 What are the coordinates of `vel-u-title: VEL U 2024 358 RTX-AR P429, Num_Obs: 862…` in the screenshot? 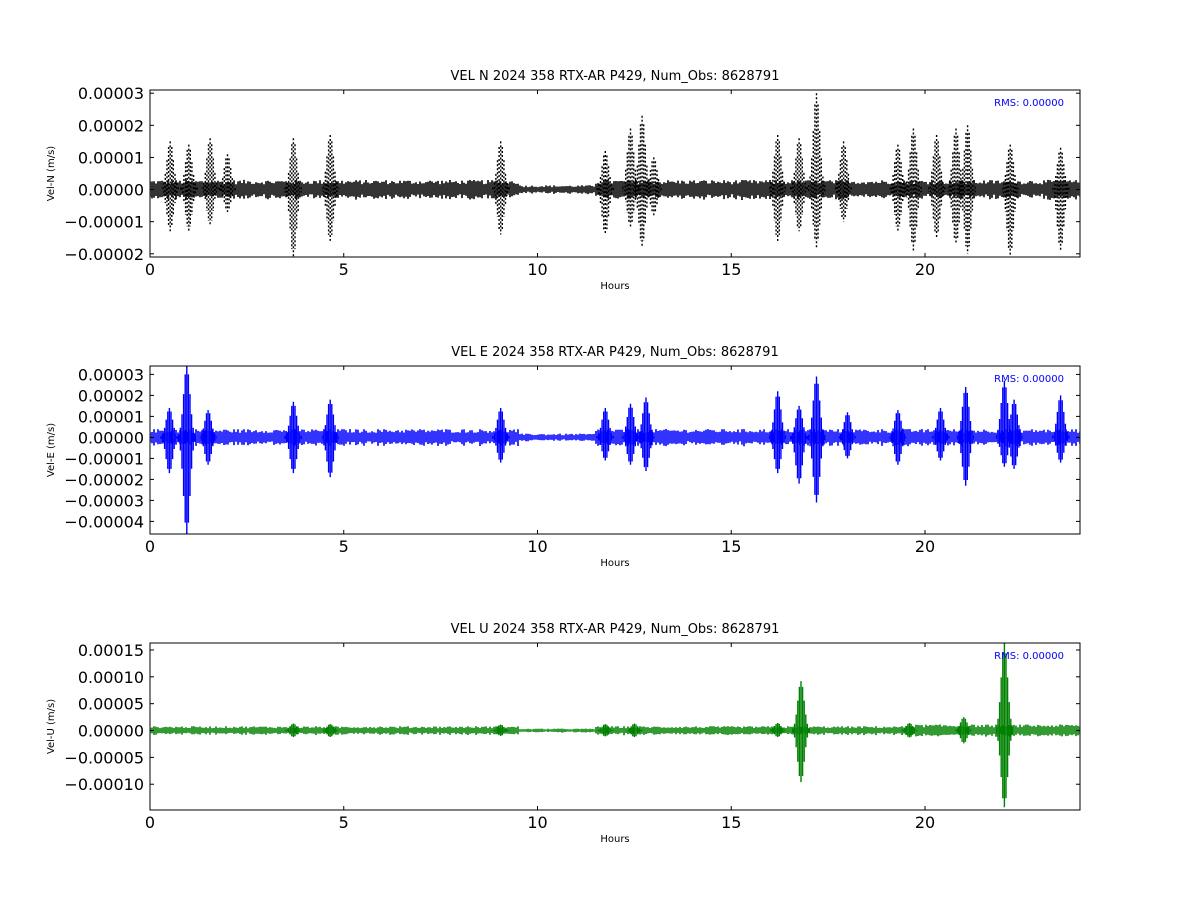 It's located at (615, 629).